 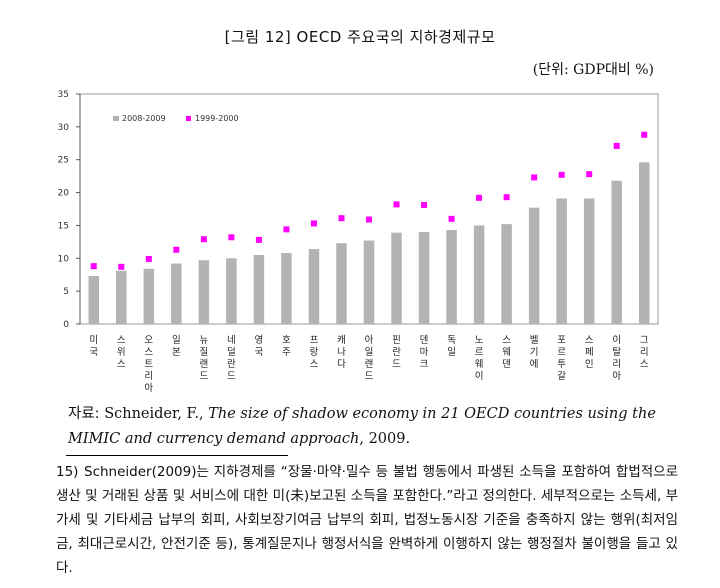 I want to click on x-category-label: 네, so click(x=231, y=340).